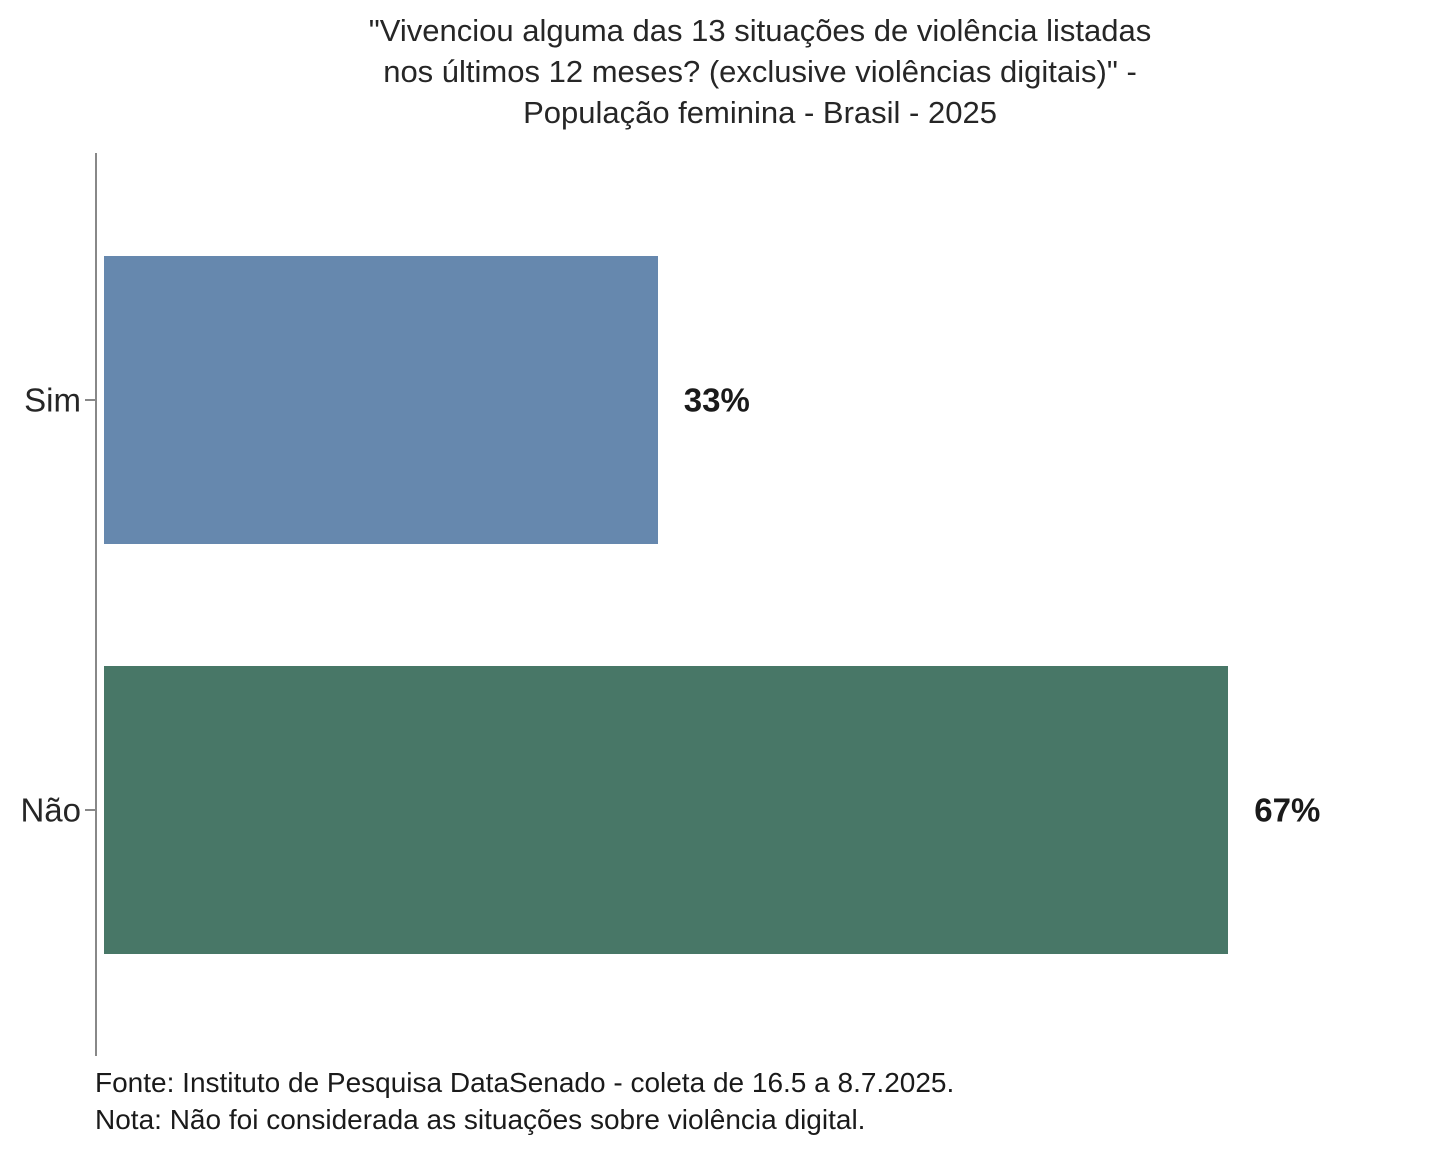 This screenshot has width=1440, height=1152. What do you see at coordinates (52, 400) in the screenshot?
I see `category-label-sim: Sim` at bounding box center [52, 400].